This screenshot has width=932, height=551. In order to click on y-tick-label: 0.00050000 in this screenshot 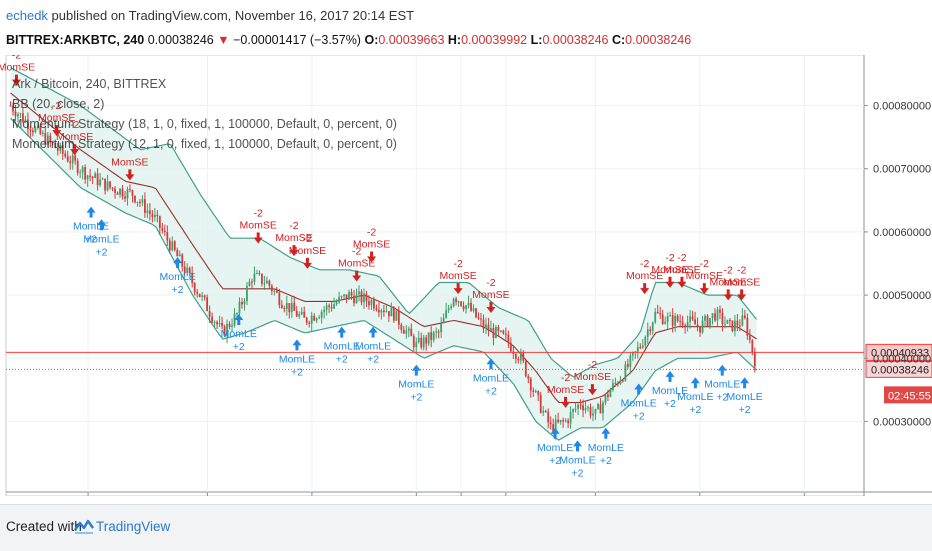, I will do `click(902, 296)`.